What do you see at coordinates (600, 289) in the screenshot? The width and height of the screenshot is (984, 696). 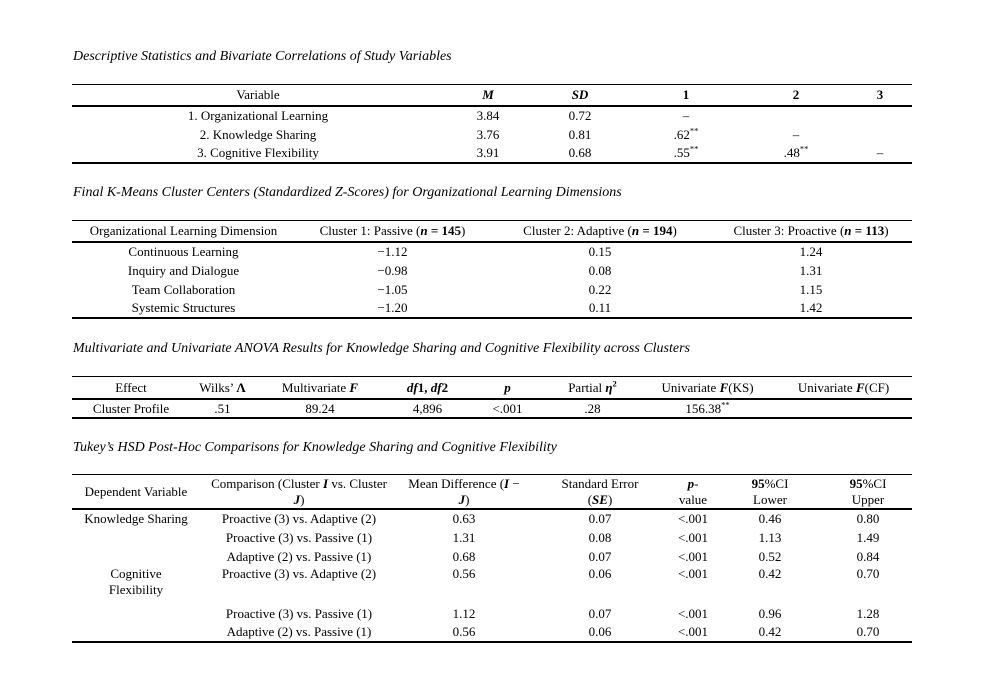 I see `cell-cluster2: 0.22` at bounding box center [600, 289].